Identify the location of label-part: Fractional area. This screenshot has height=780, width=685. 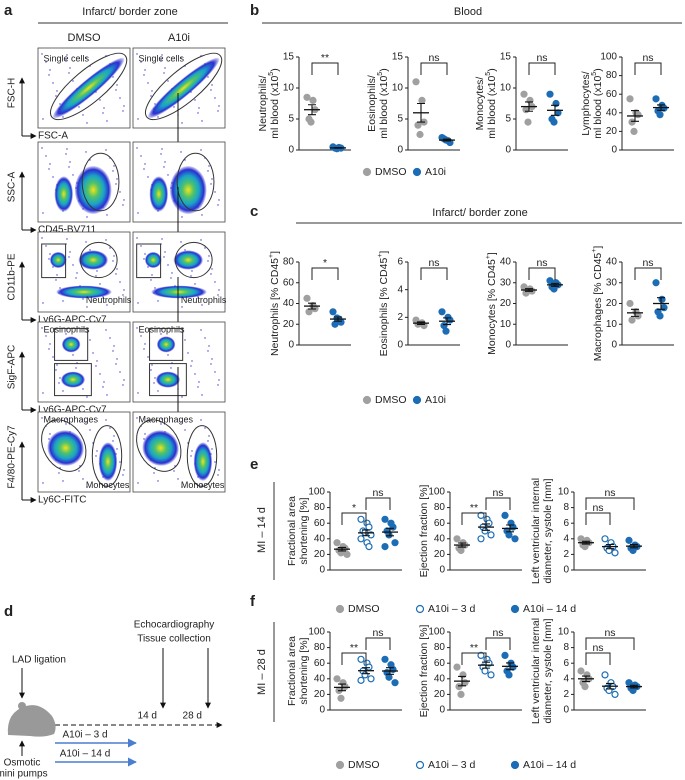
(292, 531).